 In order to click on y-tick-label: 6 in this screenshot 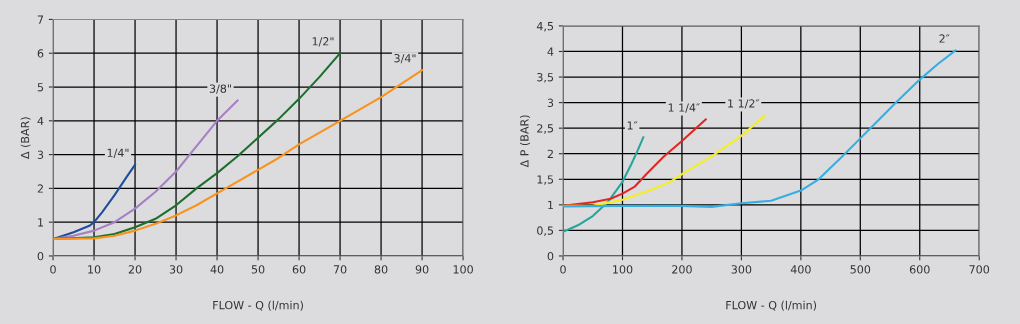, I will do `click(40, 53)`.